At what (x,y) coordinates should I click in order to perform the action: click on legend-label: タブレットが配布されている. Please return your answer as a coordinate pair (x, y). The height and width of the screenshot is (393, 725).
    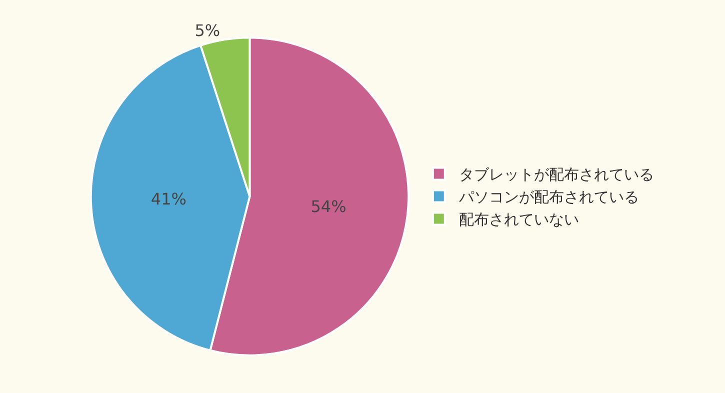
    Looking at the image, I should click on (556, 175).